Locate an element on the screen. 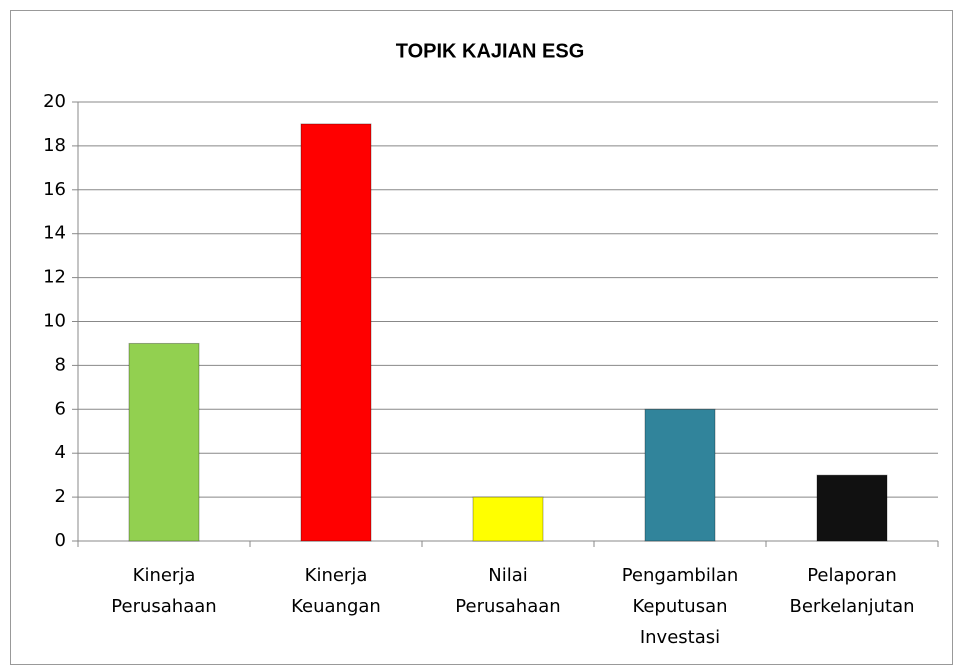 The width and height of the screenshot is (954, 666). y-tick-label: 4 is located at coordinates (60, 452).